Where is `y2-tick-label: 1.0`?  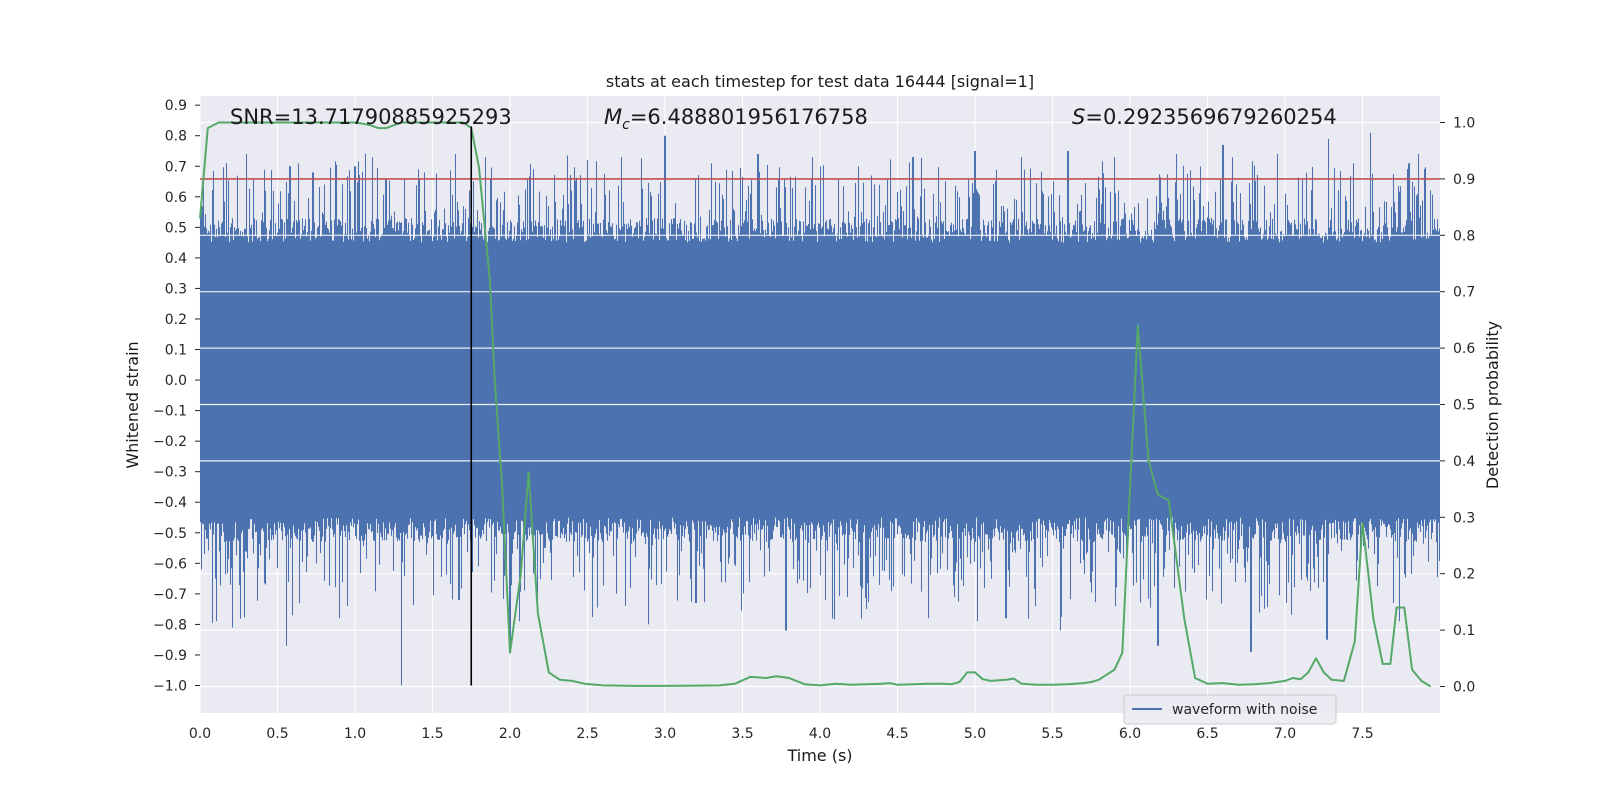
y2-tick-label: 1.0 is located at coordinates (1464, 124).